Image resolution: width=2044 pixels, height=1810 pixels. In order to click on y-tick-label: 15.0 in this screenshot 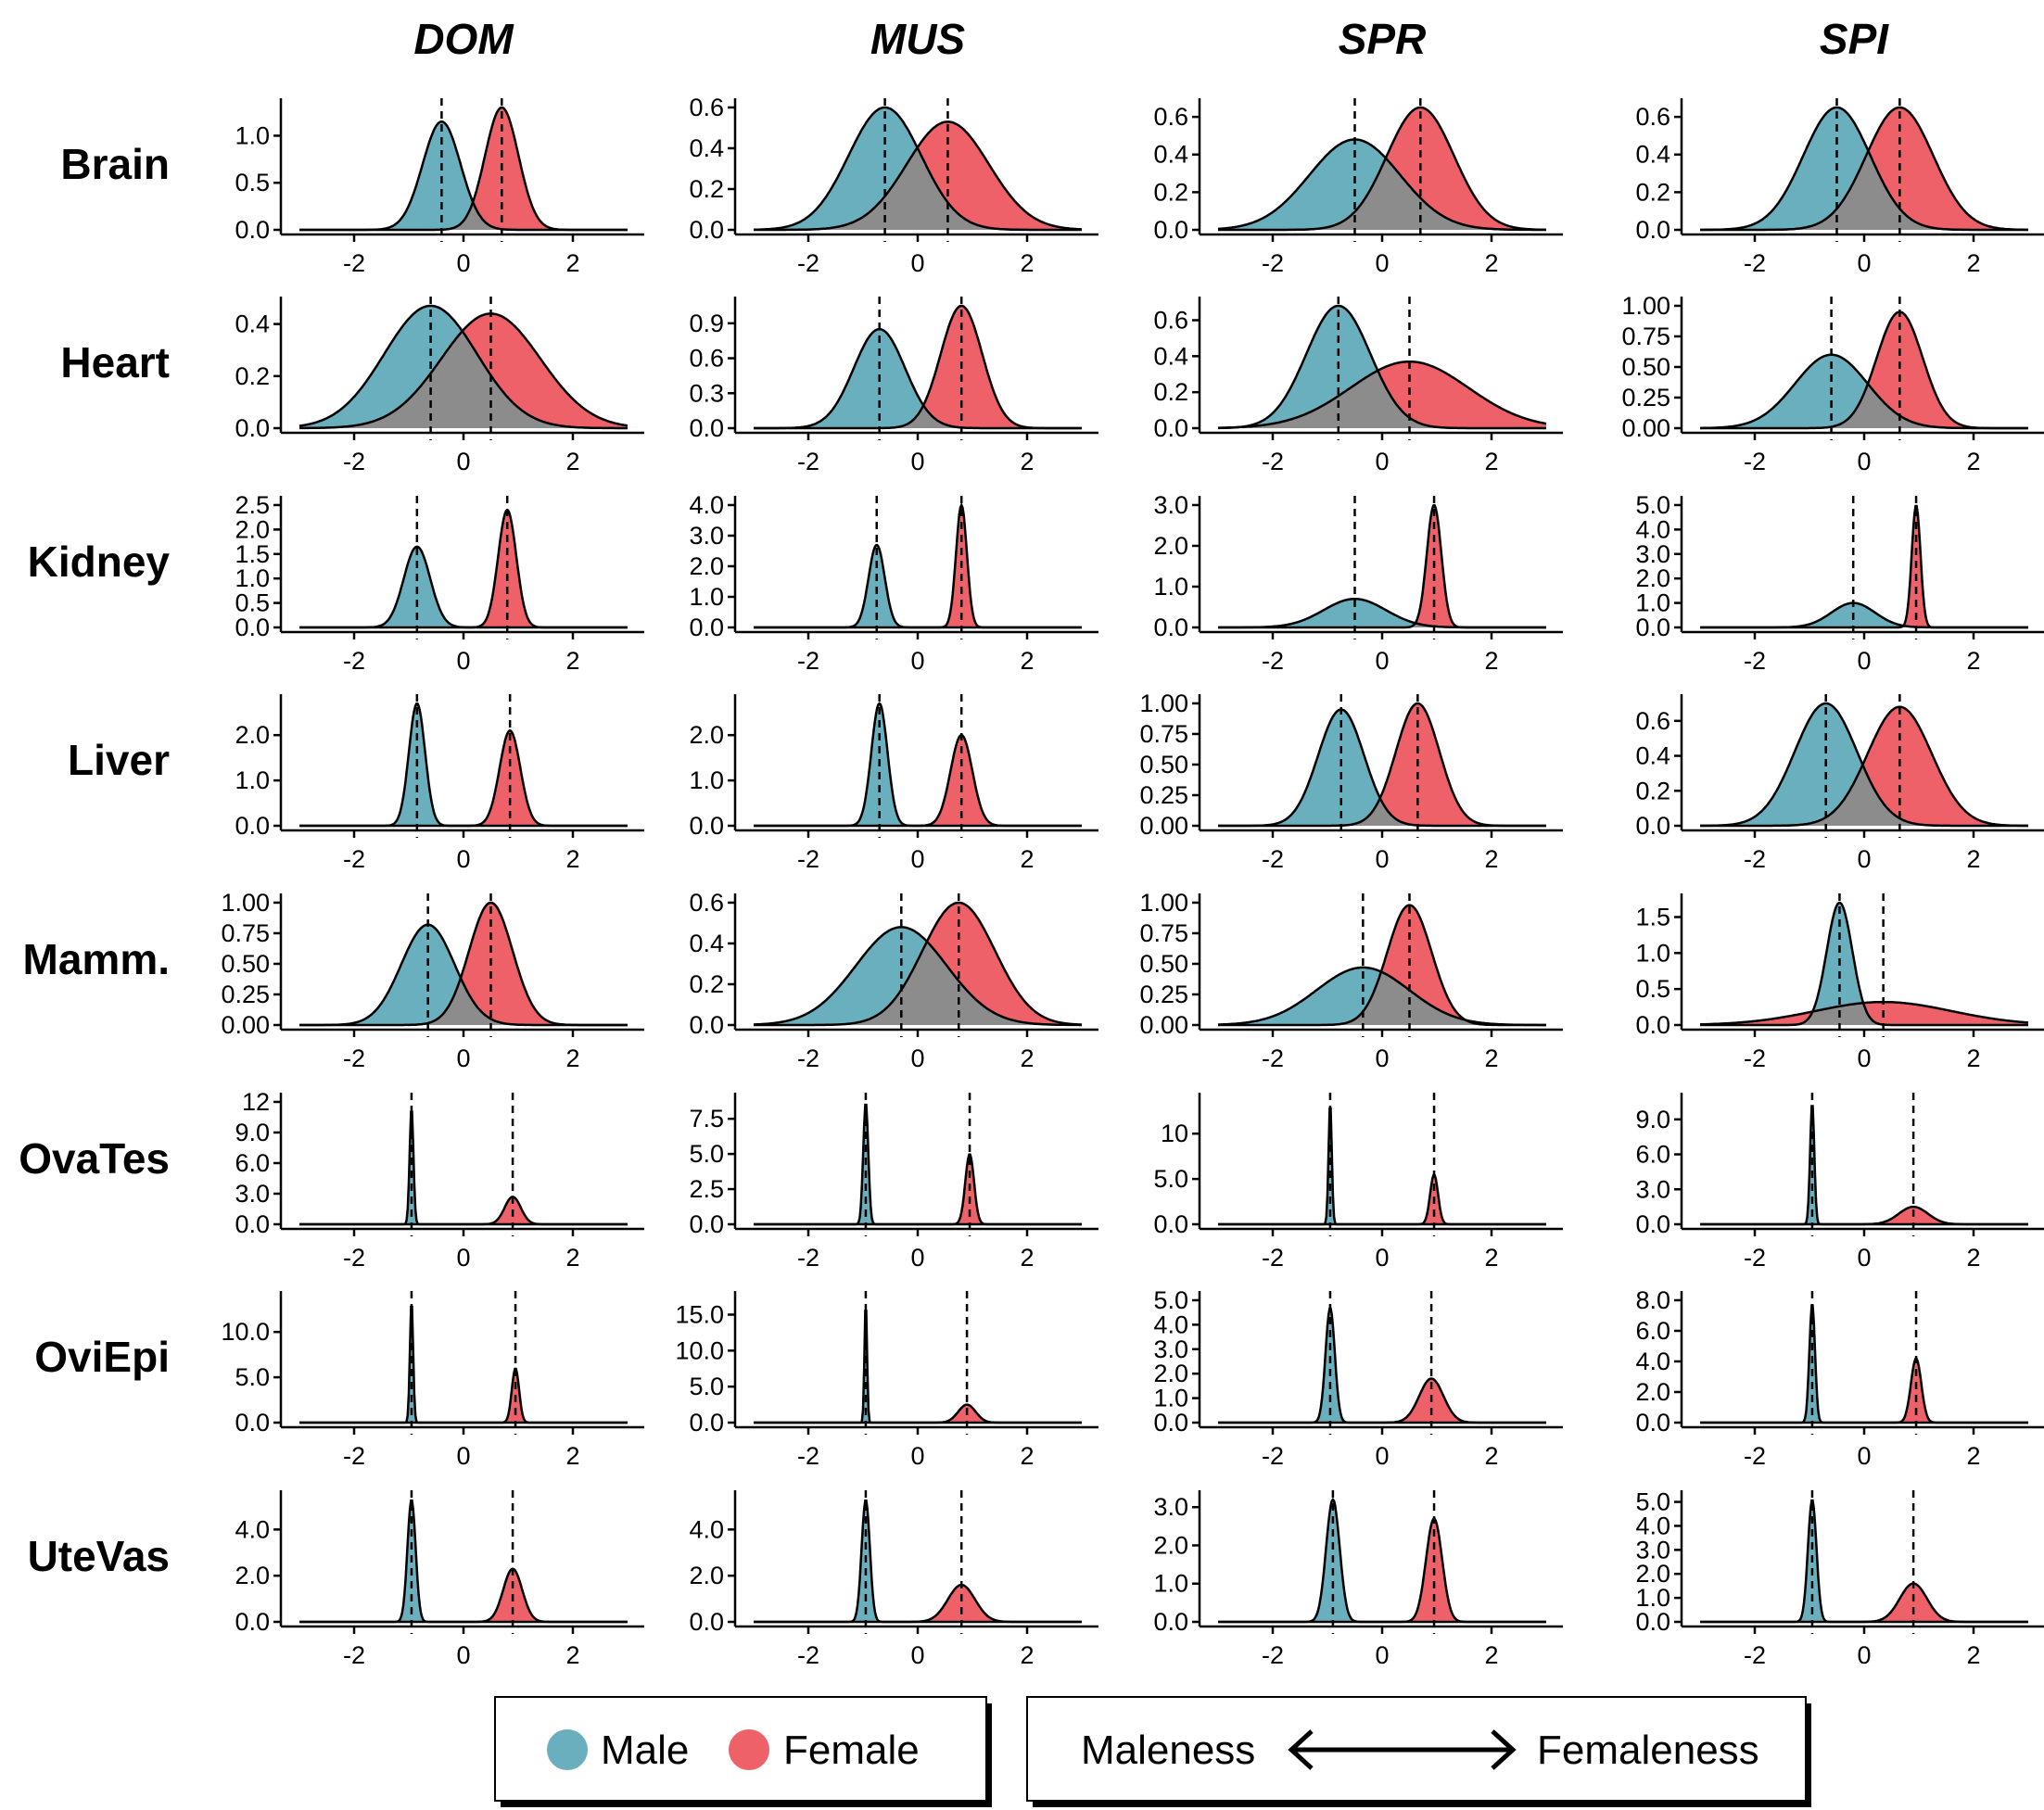, I will do `click(699, 1314)`.